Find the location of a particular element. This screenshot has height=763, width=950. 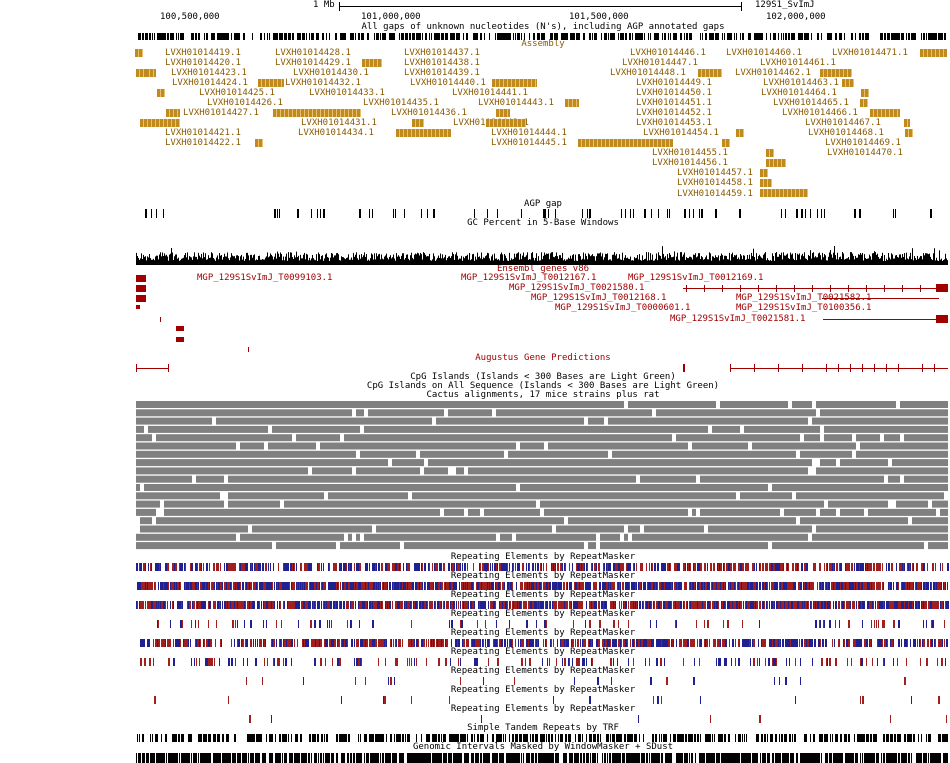

ensembl-transcript: MGP_129S1SvImJ_T0100356.1 is located at coordinates (804, 308).